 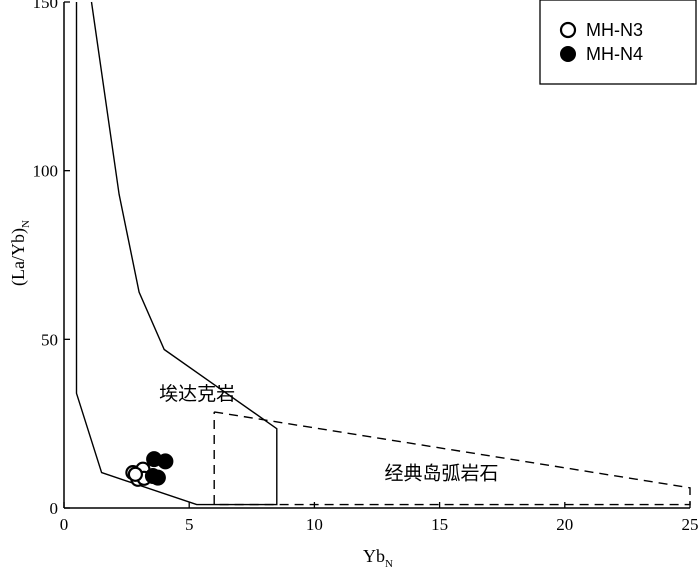 I want to click on y-tick-label-1: 50, so click(x=49, y=339).